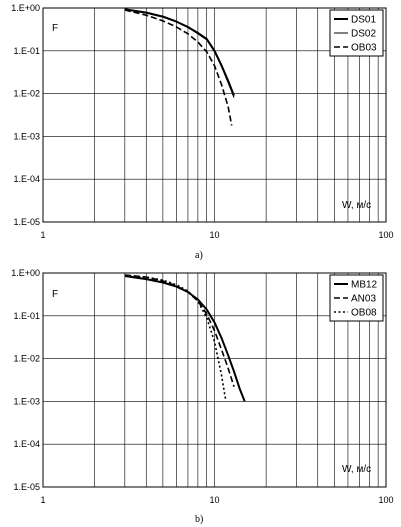  I want to click on chart-a-x-tick-label: 10, so click(214, 235).